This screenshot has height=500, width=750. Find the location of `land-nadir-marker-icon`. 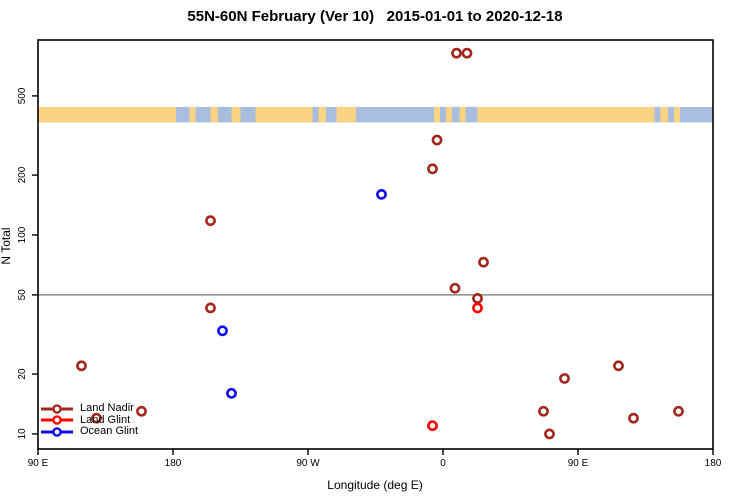

land-nadir-marker-icon is located at coordinates (57, 408).